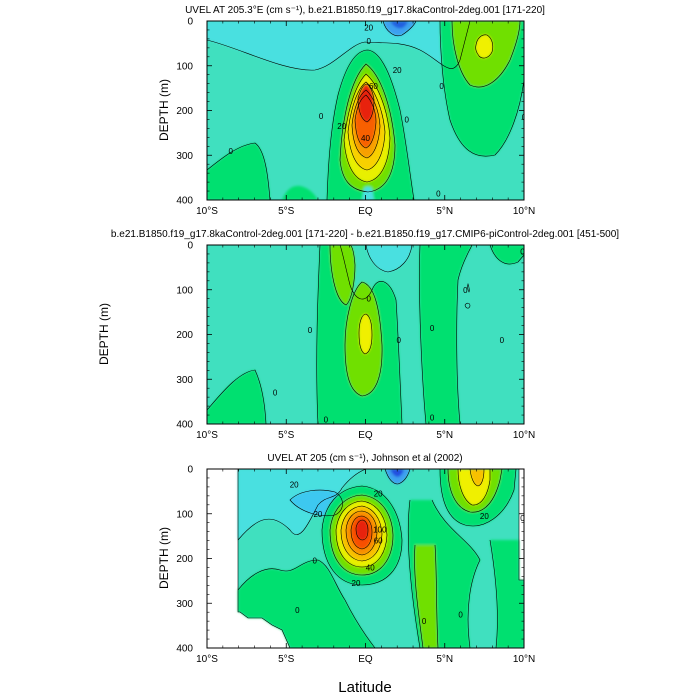 The image size is (700, 700). Describe the element at coordinates (190, 470) in the screenshot. I see `panel-3-y-tick-label: 0` at that location.